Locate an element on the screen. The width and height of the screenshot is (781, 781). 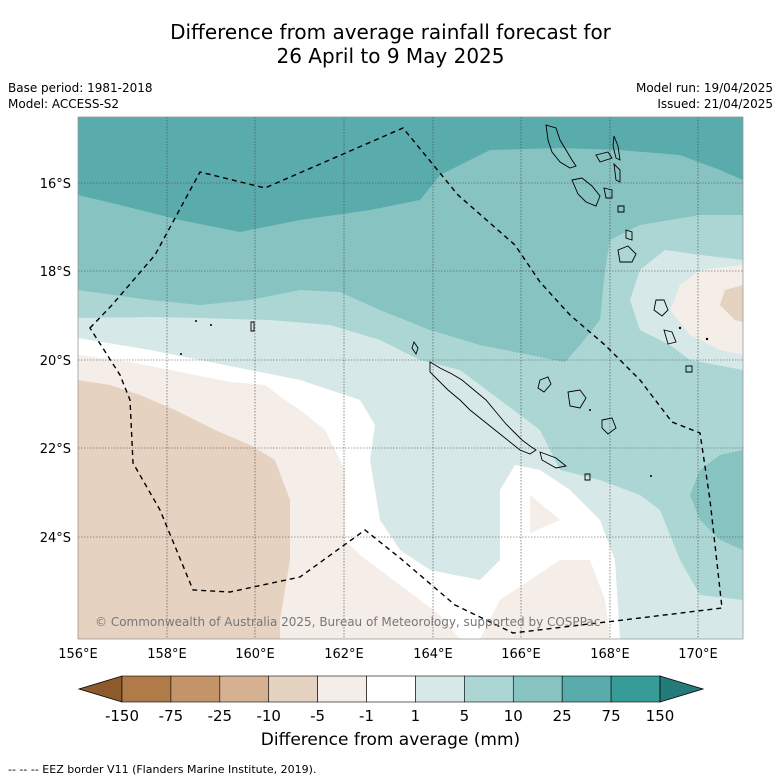
maewo-island is located at coordinates (616, 148).